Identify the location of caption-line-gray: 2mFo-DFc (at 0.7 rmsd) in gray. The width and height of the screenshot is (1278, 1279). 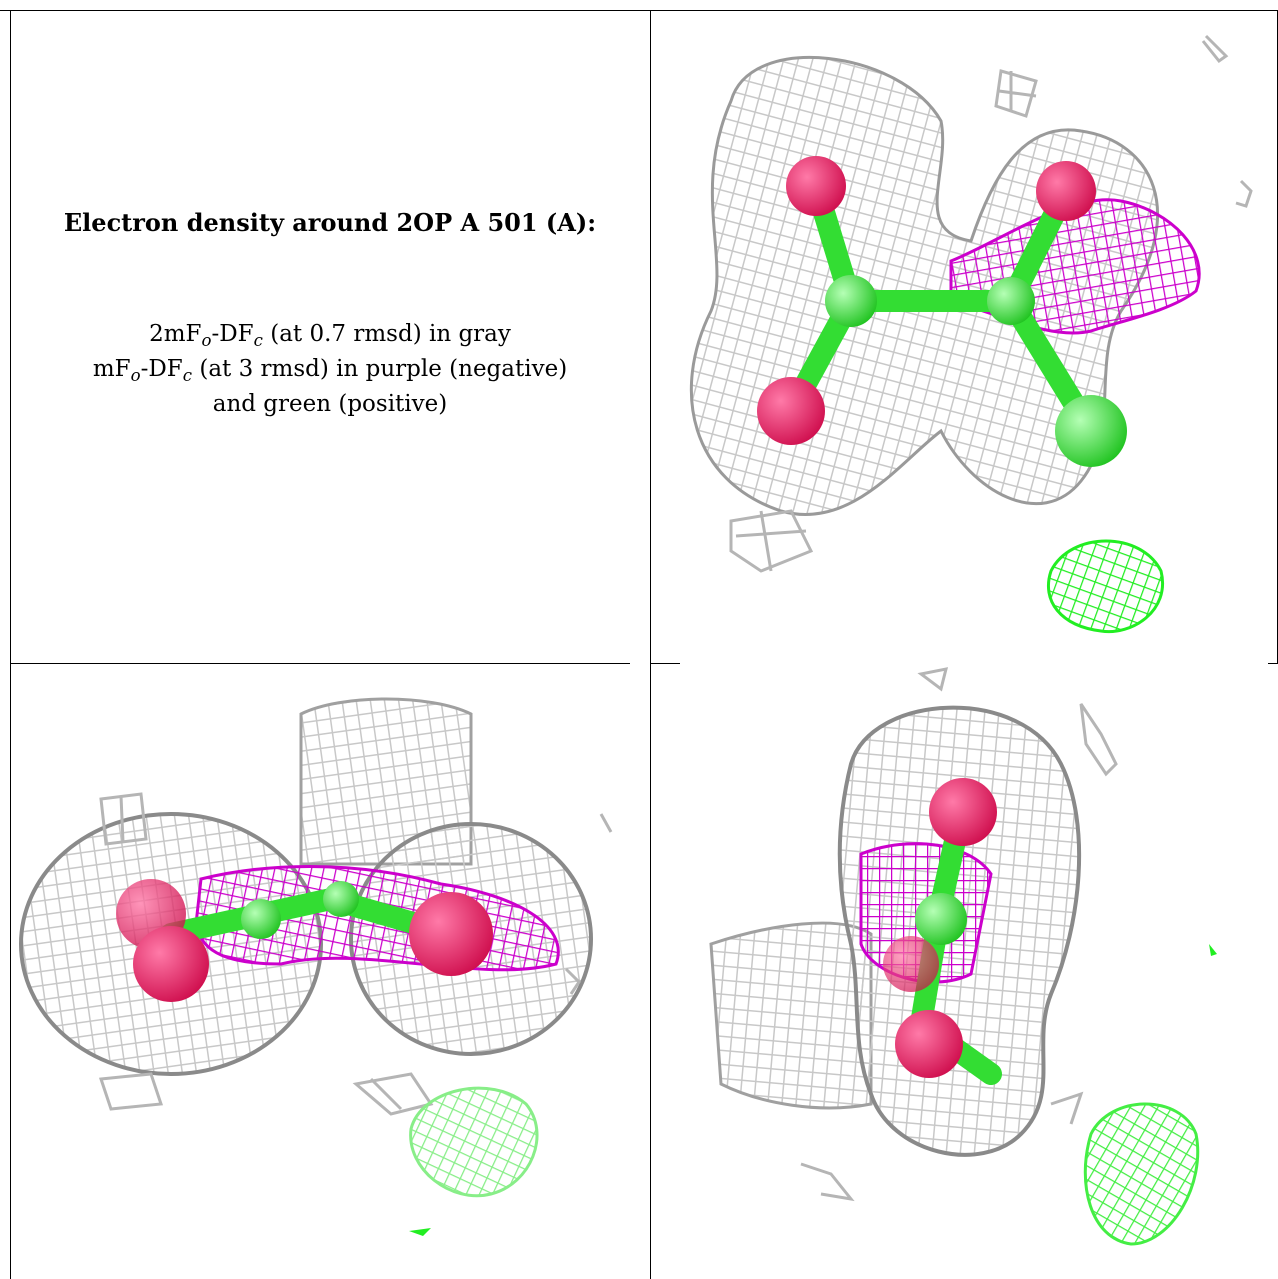
(330, 335).